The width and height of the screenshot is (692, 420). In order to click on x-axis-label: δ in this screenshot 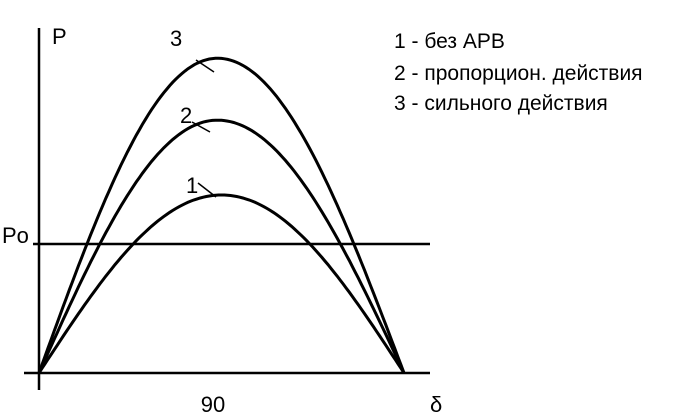, I will do `click(436, 404)`.